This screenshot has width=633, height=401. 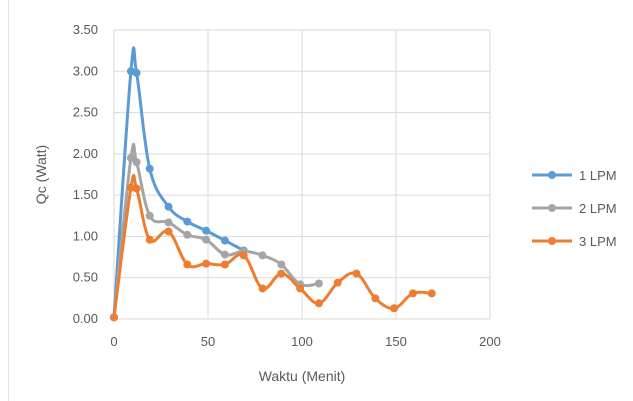 What do you see at coordinates (41, 174) in the screenshot?
I see `y-axis-label: Qc (Watt)` at bounding box center [41, 174].